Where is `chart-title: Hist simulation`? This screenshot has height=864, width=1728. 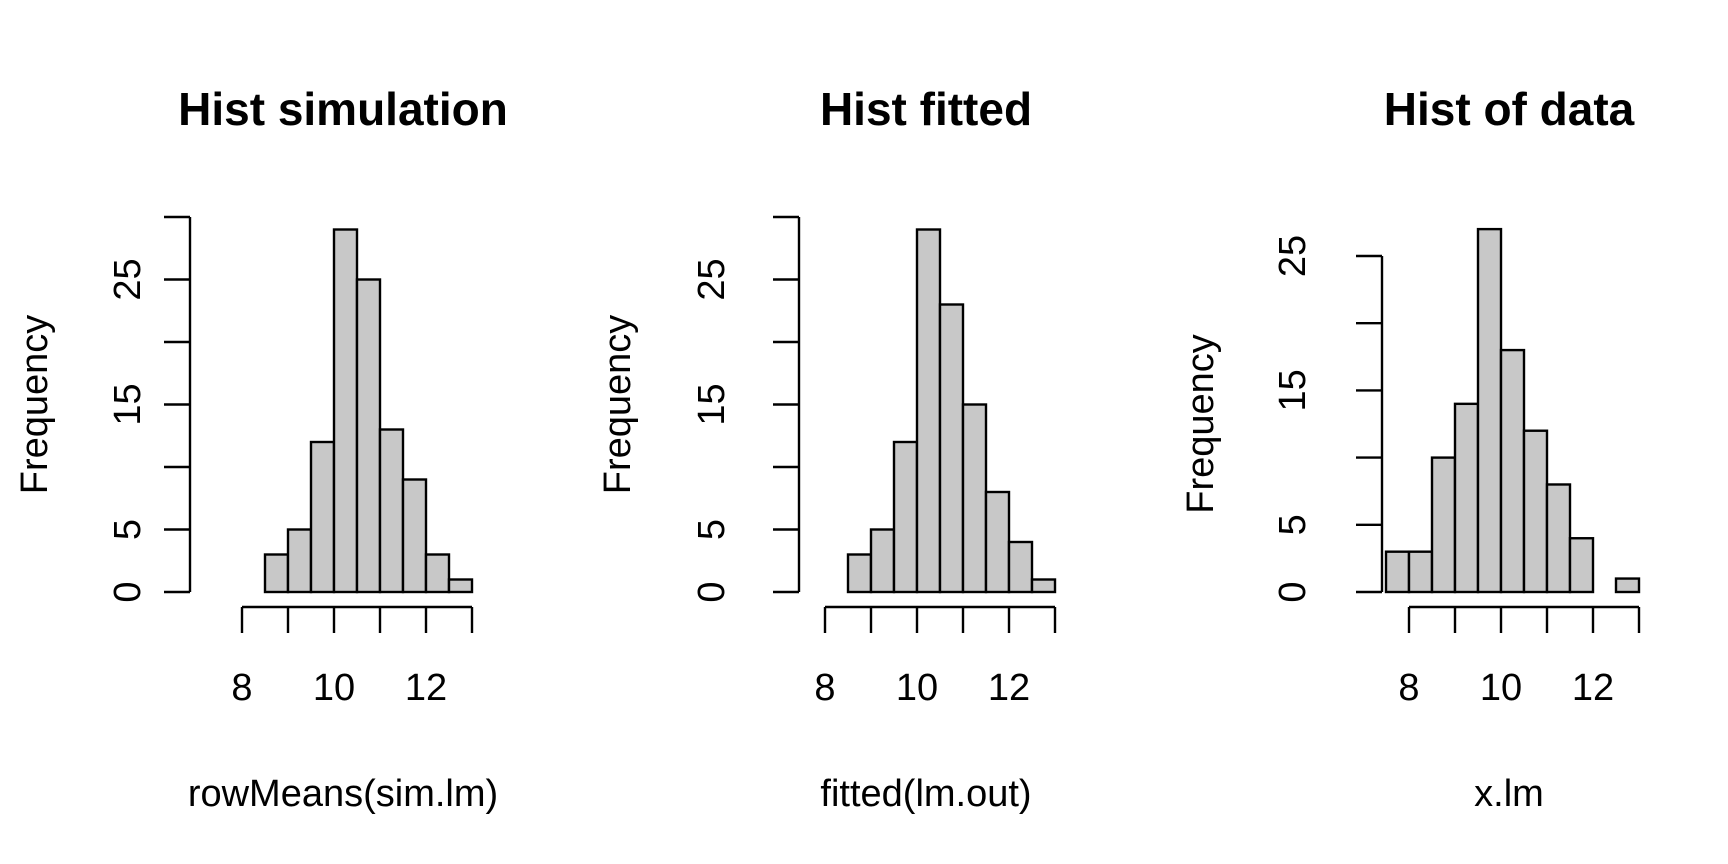 chart-title: Hist simulation is located at coordinates (343, 109).